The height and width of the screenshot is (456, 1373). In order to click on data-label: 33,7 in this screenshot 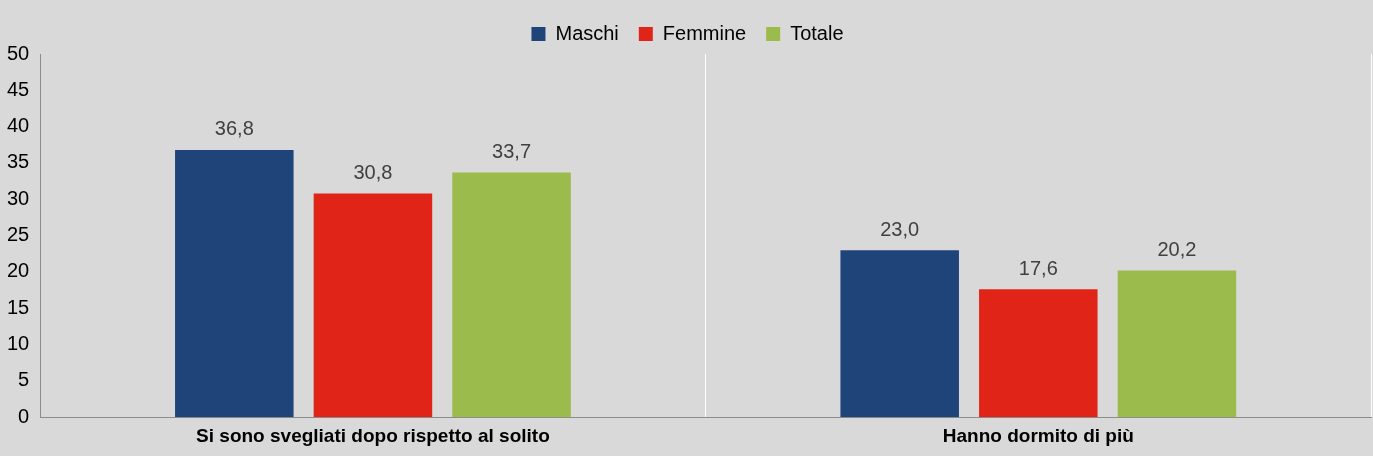, I will do `click(512, 150)`.